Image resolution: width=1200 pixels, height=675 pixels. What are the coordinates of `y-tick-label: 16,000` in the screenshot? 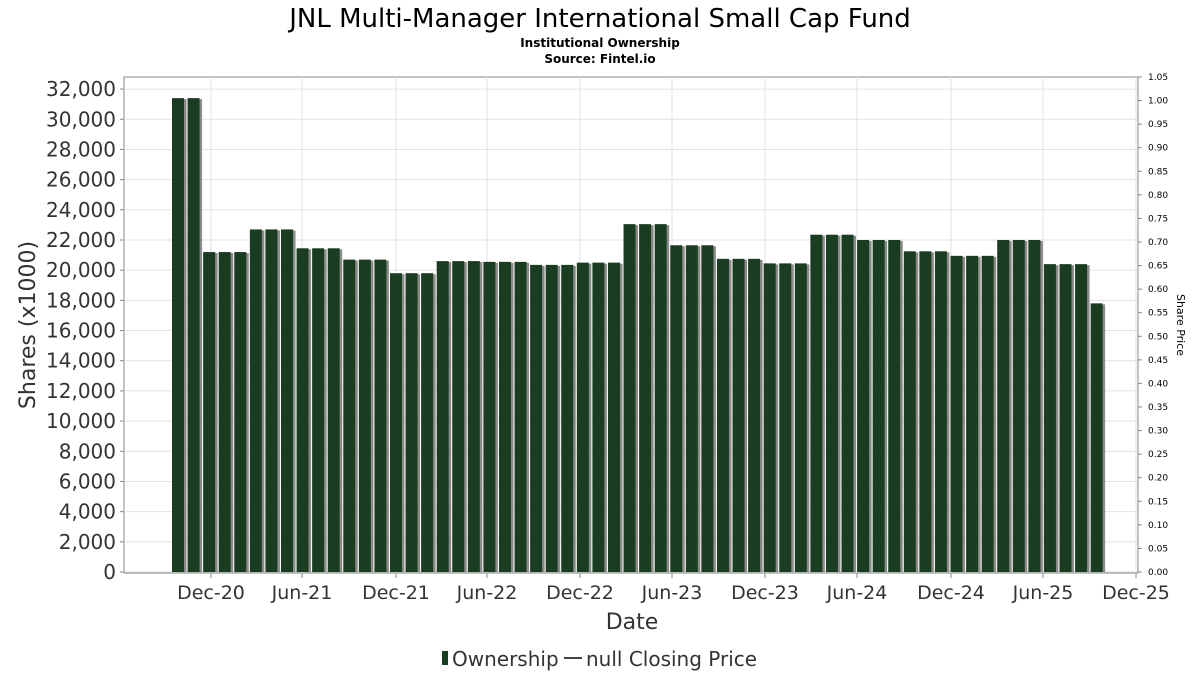 It's located at (81, 331).